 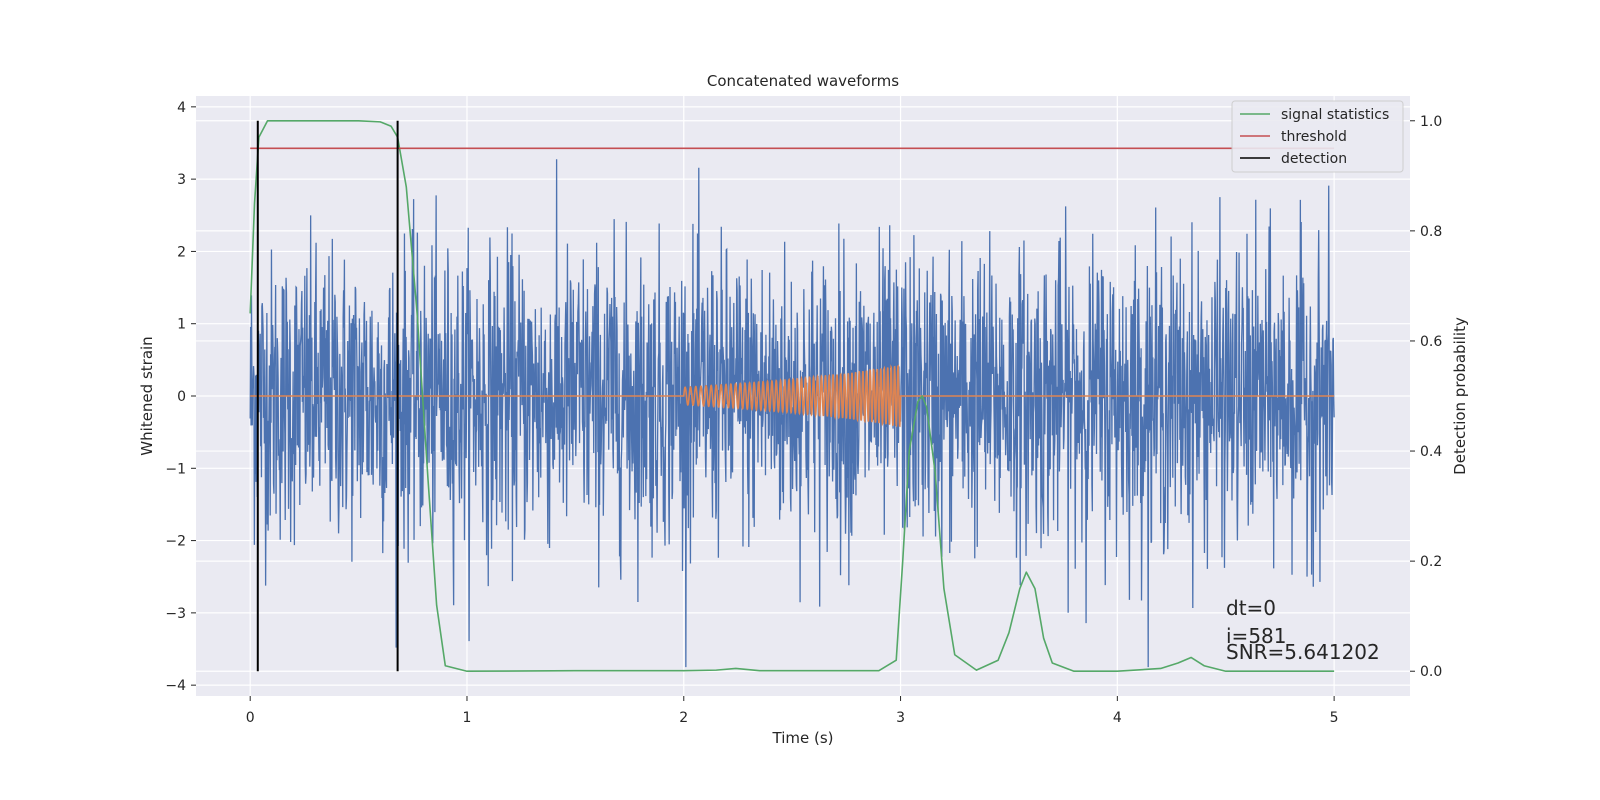 What do you see at coordinates (181, 180) in the screenshot?
I see `y-left-tick-label: 3` at bounding box center [181, 180].